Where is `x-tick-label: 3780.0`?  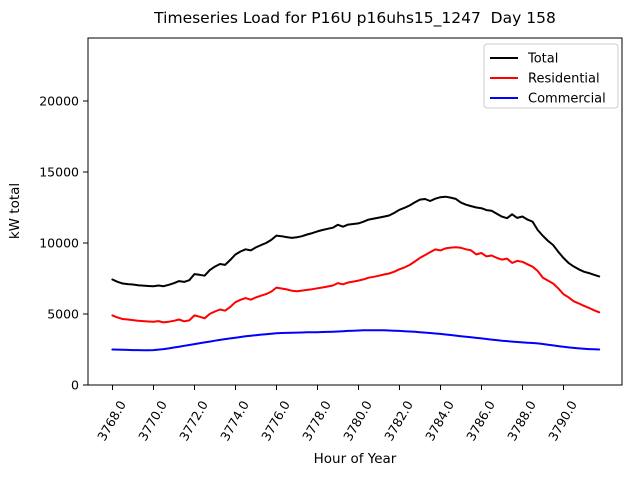 x-tick-label: 3780.0 is located at coordinates (357, 420).